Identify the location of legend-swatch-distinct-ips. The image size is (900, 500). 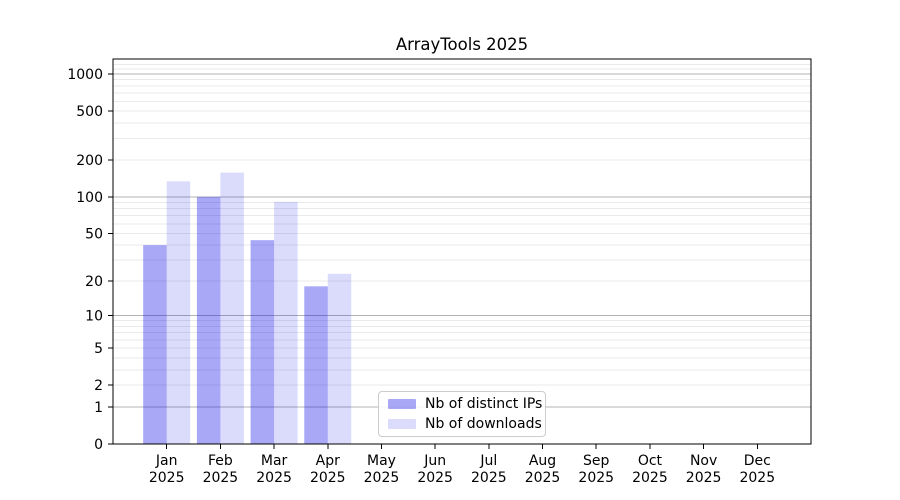
(402, 404).